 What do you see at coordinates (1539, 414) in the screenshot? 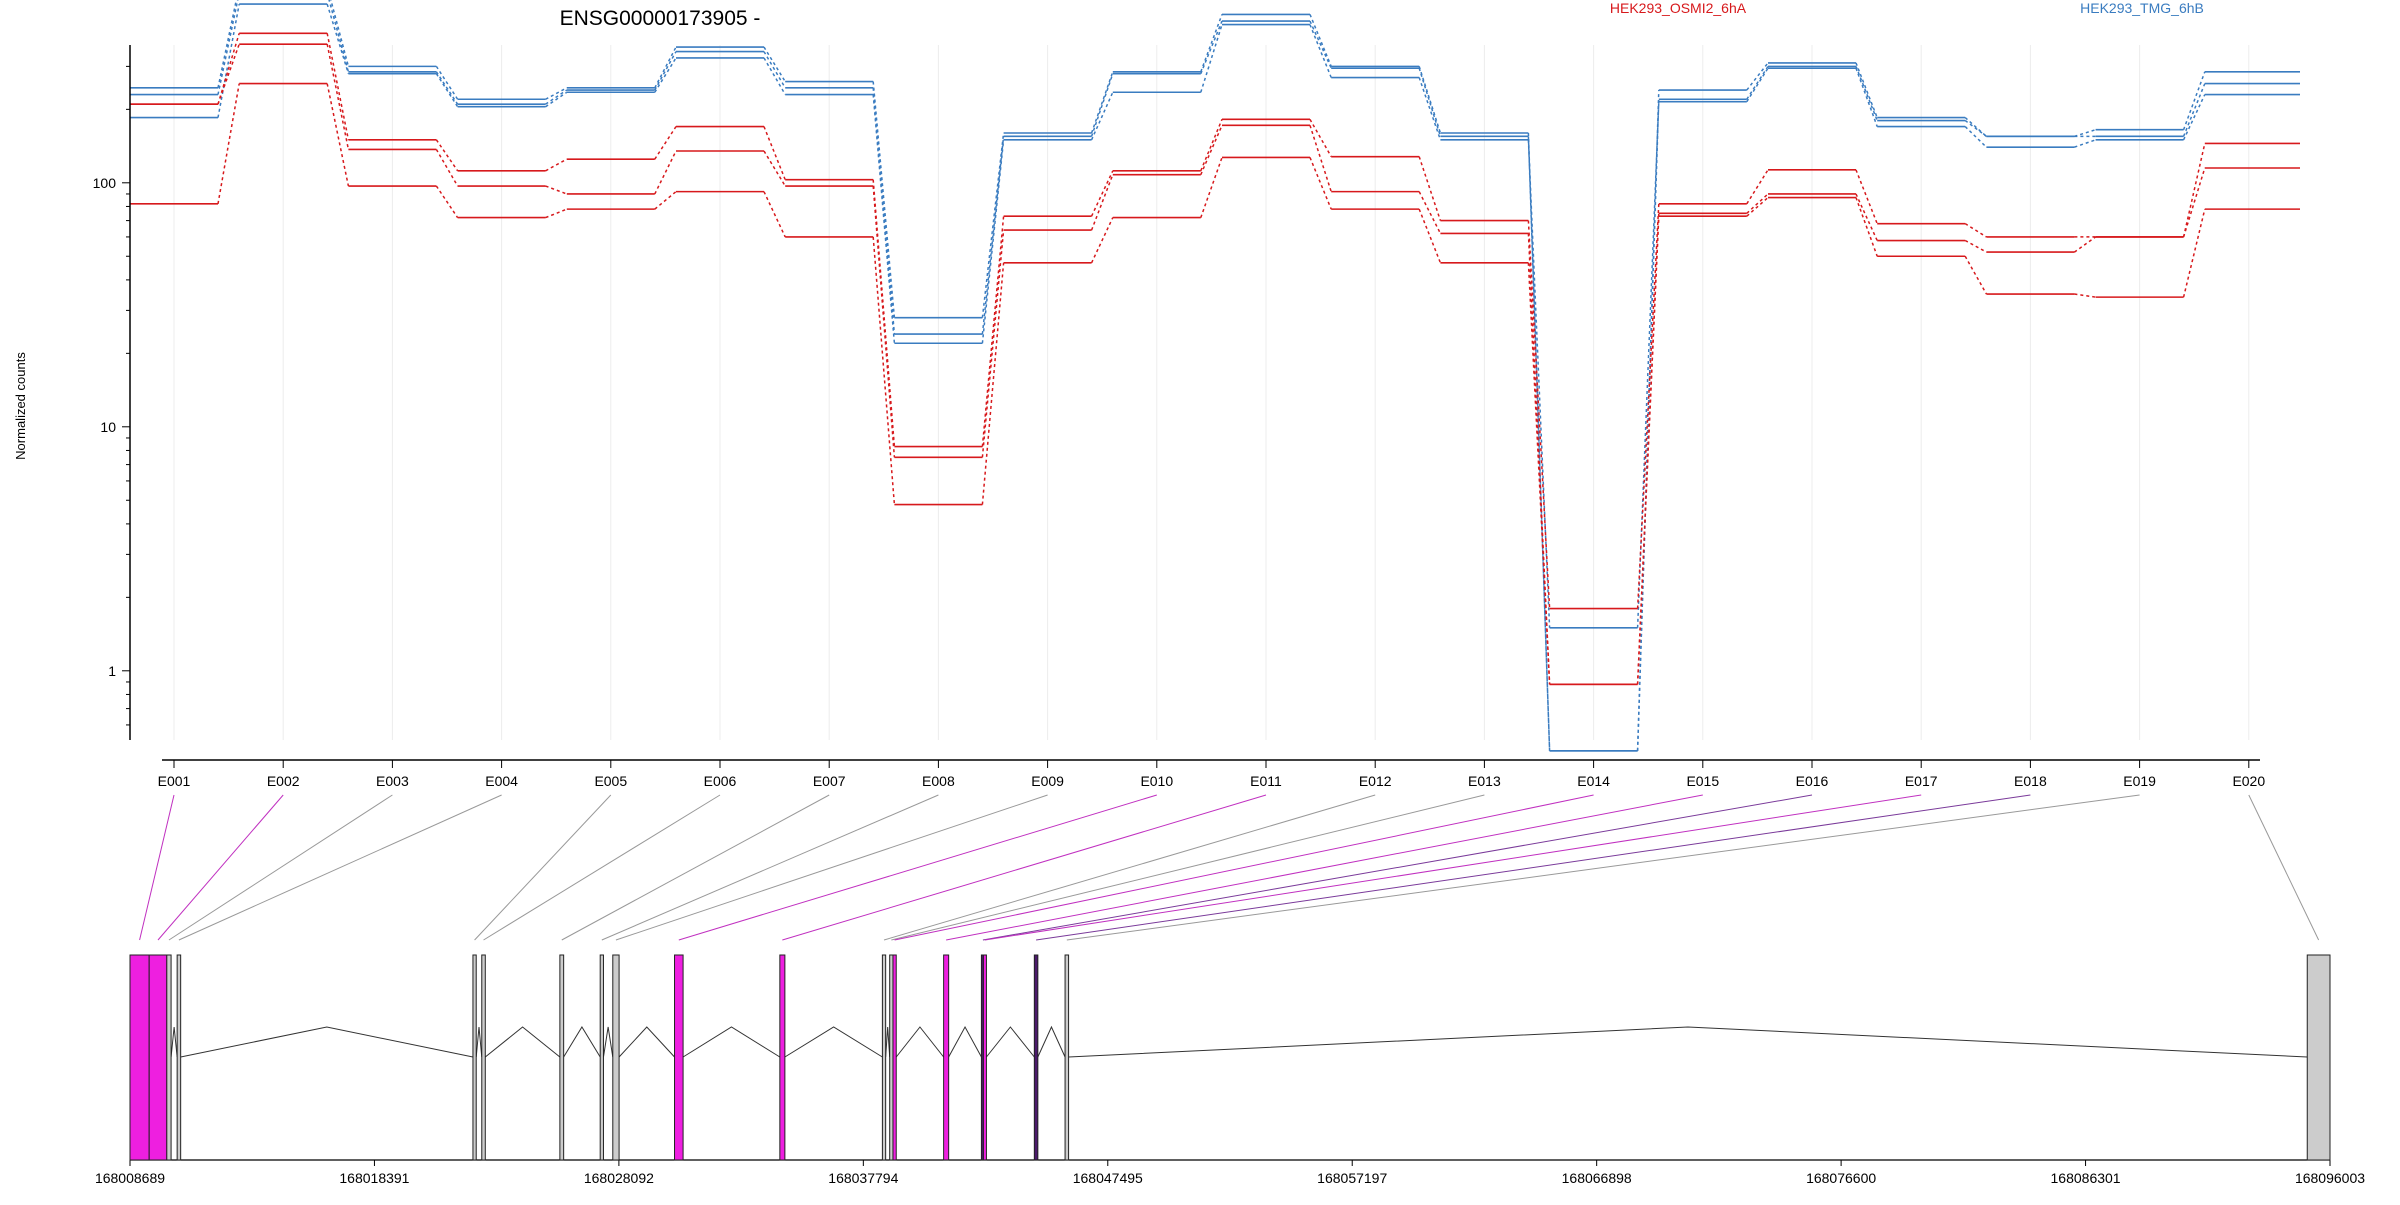
I see `series-3-transition-e013` at bounding box center [1539, 414].